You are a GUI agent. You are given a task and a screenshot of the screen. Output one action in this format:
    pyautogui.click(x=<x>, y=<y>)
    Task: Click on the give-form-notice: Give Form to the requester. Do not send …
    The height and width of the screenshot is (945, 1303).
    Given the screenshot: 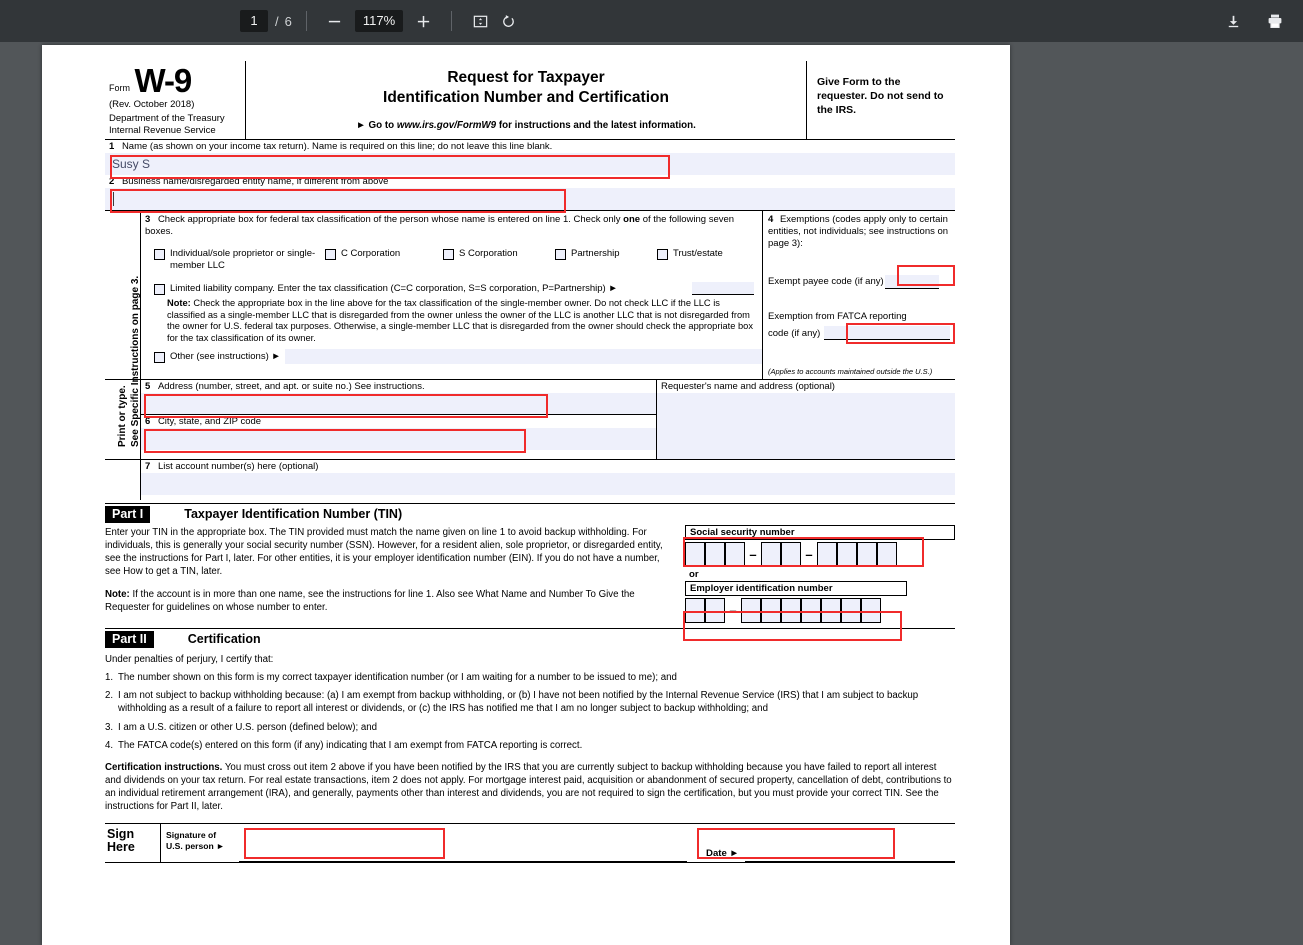 What is the action you would take?
    pyautogui.click(x=880, y=96)
    